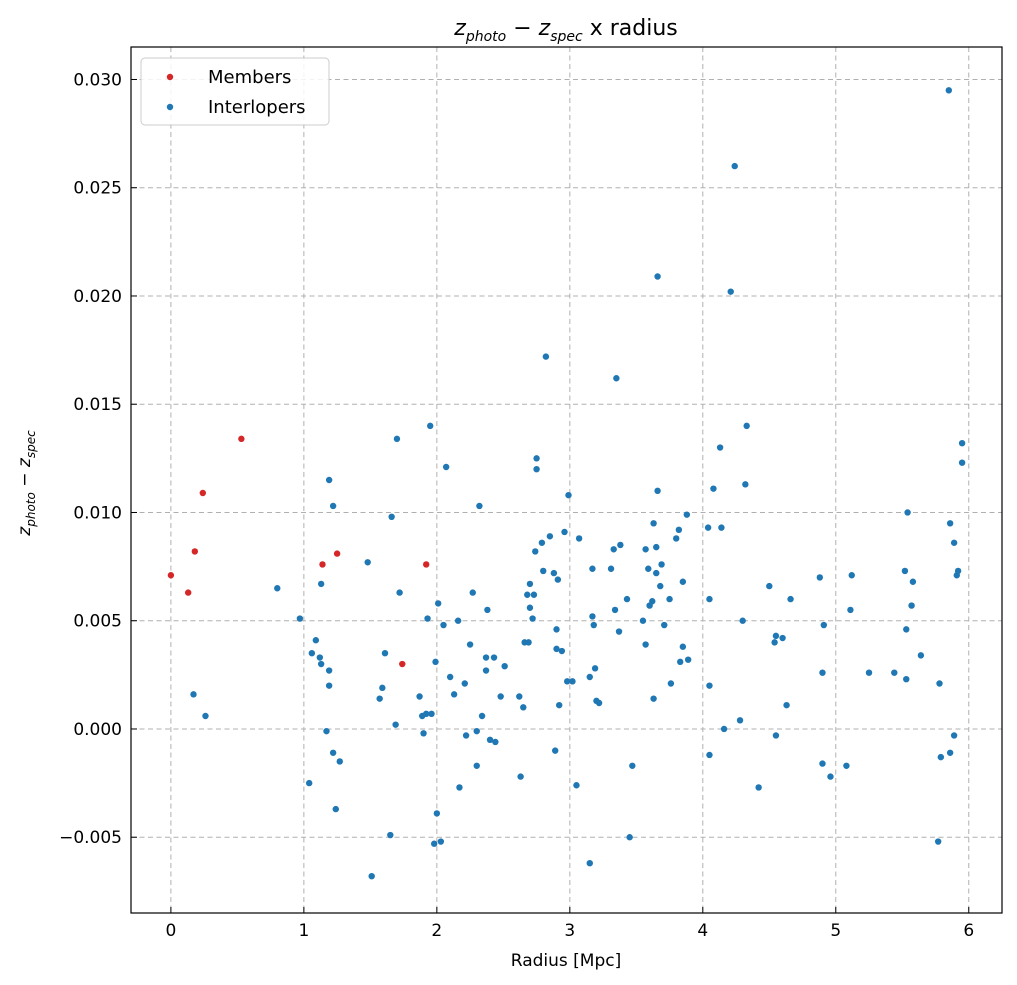 The height and width of the screenshot is (985, 1017). Describe the element at coordinates (566, 37) in the screenshot. I see `title-sub-spec: spec` at that location.